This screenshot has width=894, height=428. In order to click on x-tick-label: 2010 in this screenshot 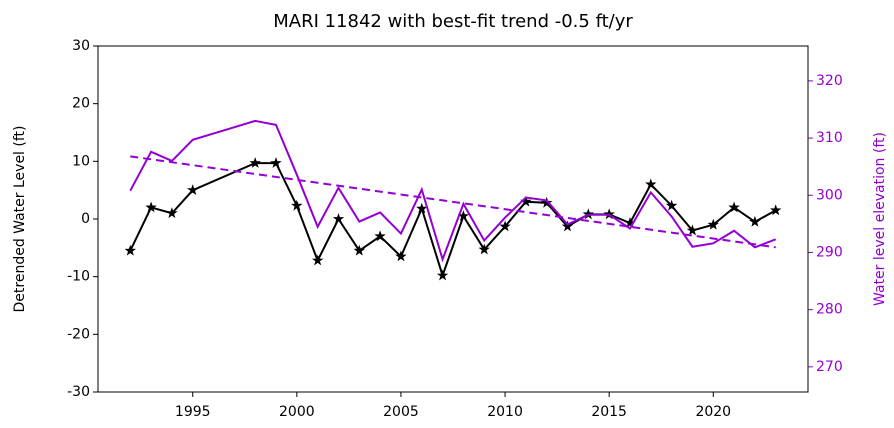, I will do `click(505, 412)`.